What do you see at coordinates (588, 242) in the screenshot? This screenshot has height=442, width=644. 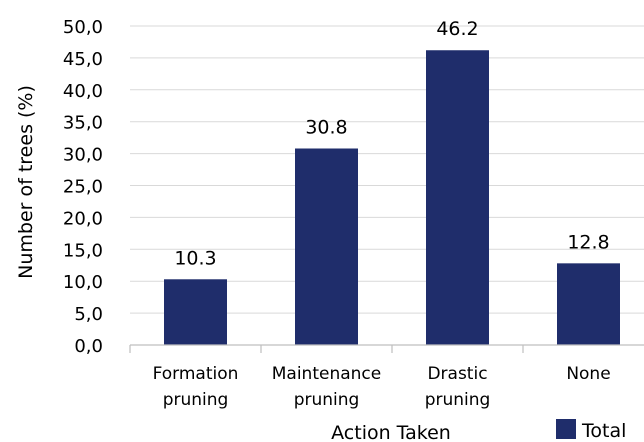 I see `bar-value-label: 12.8` at bounding box center [588, 242].